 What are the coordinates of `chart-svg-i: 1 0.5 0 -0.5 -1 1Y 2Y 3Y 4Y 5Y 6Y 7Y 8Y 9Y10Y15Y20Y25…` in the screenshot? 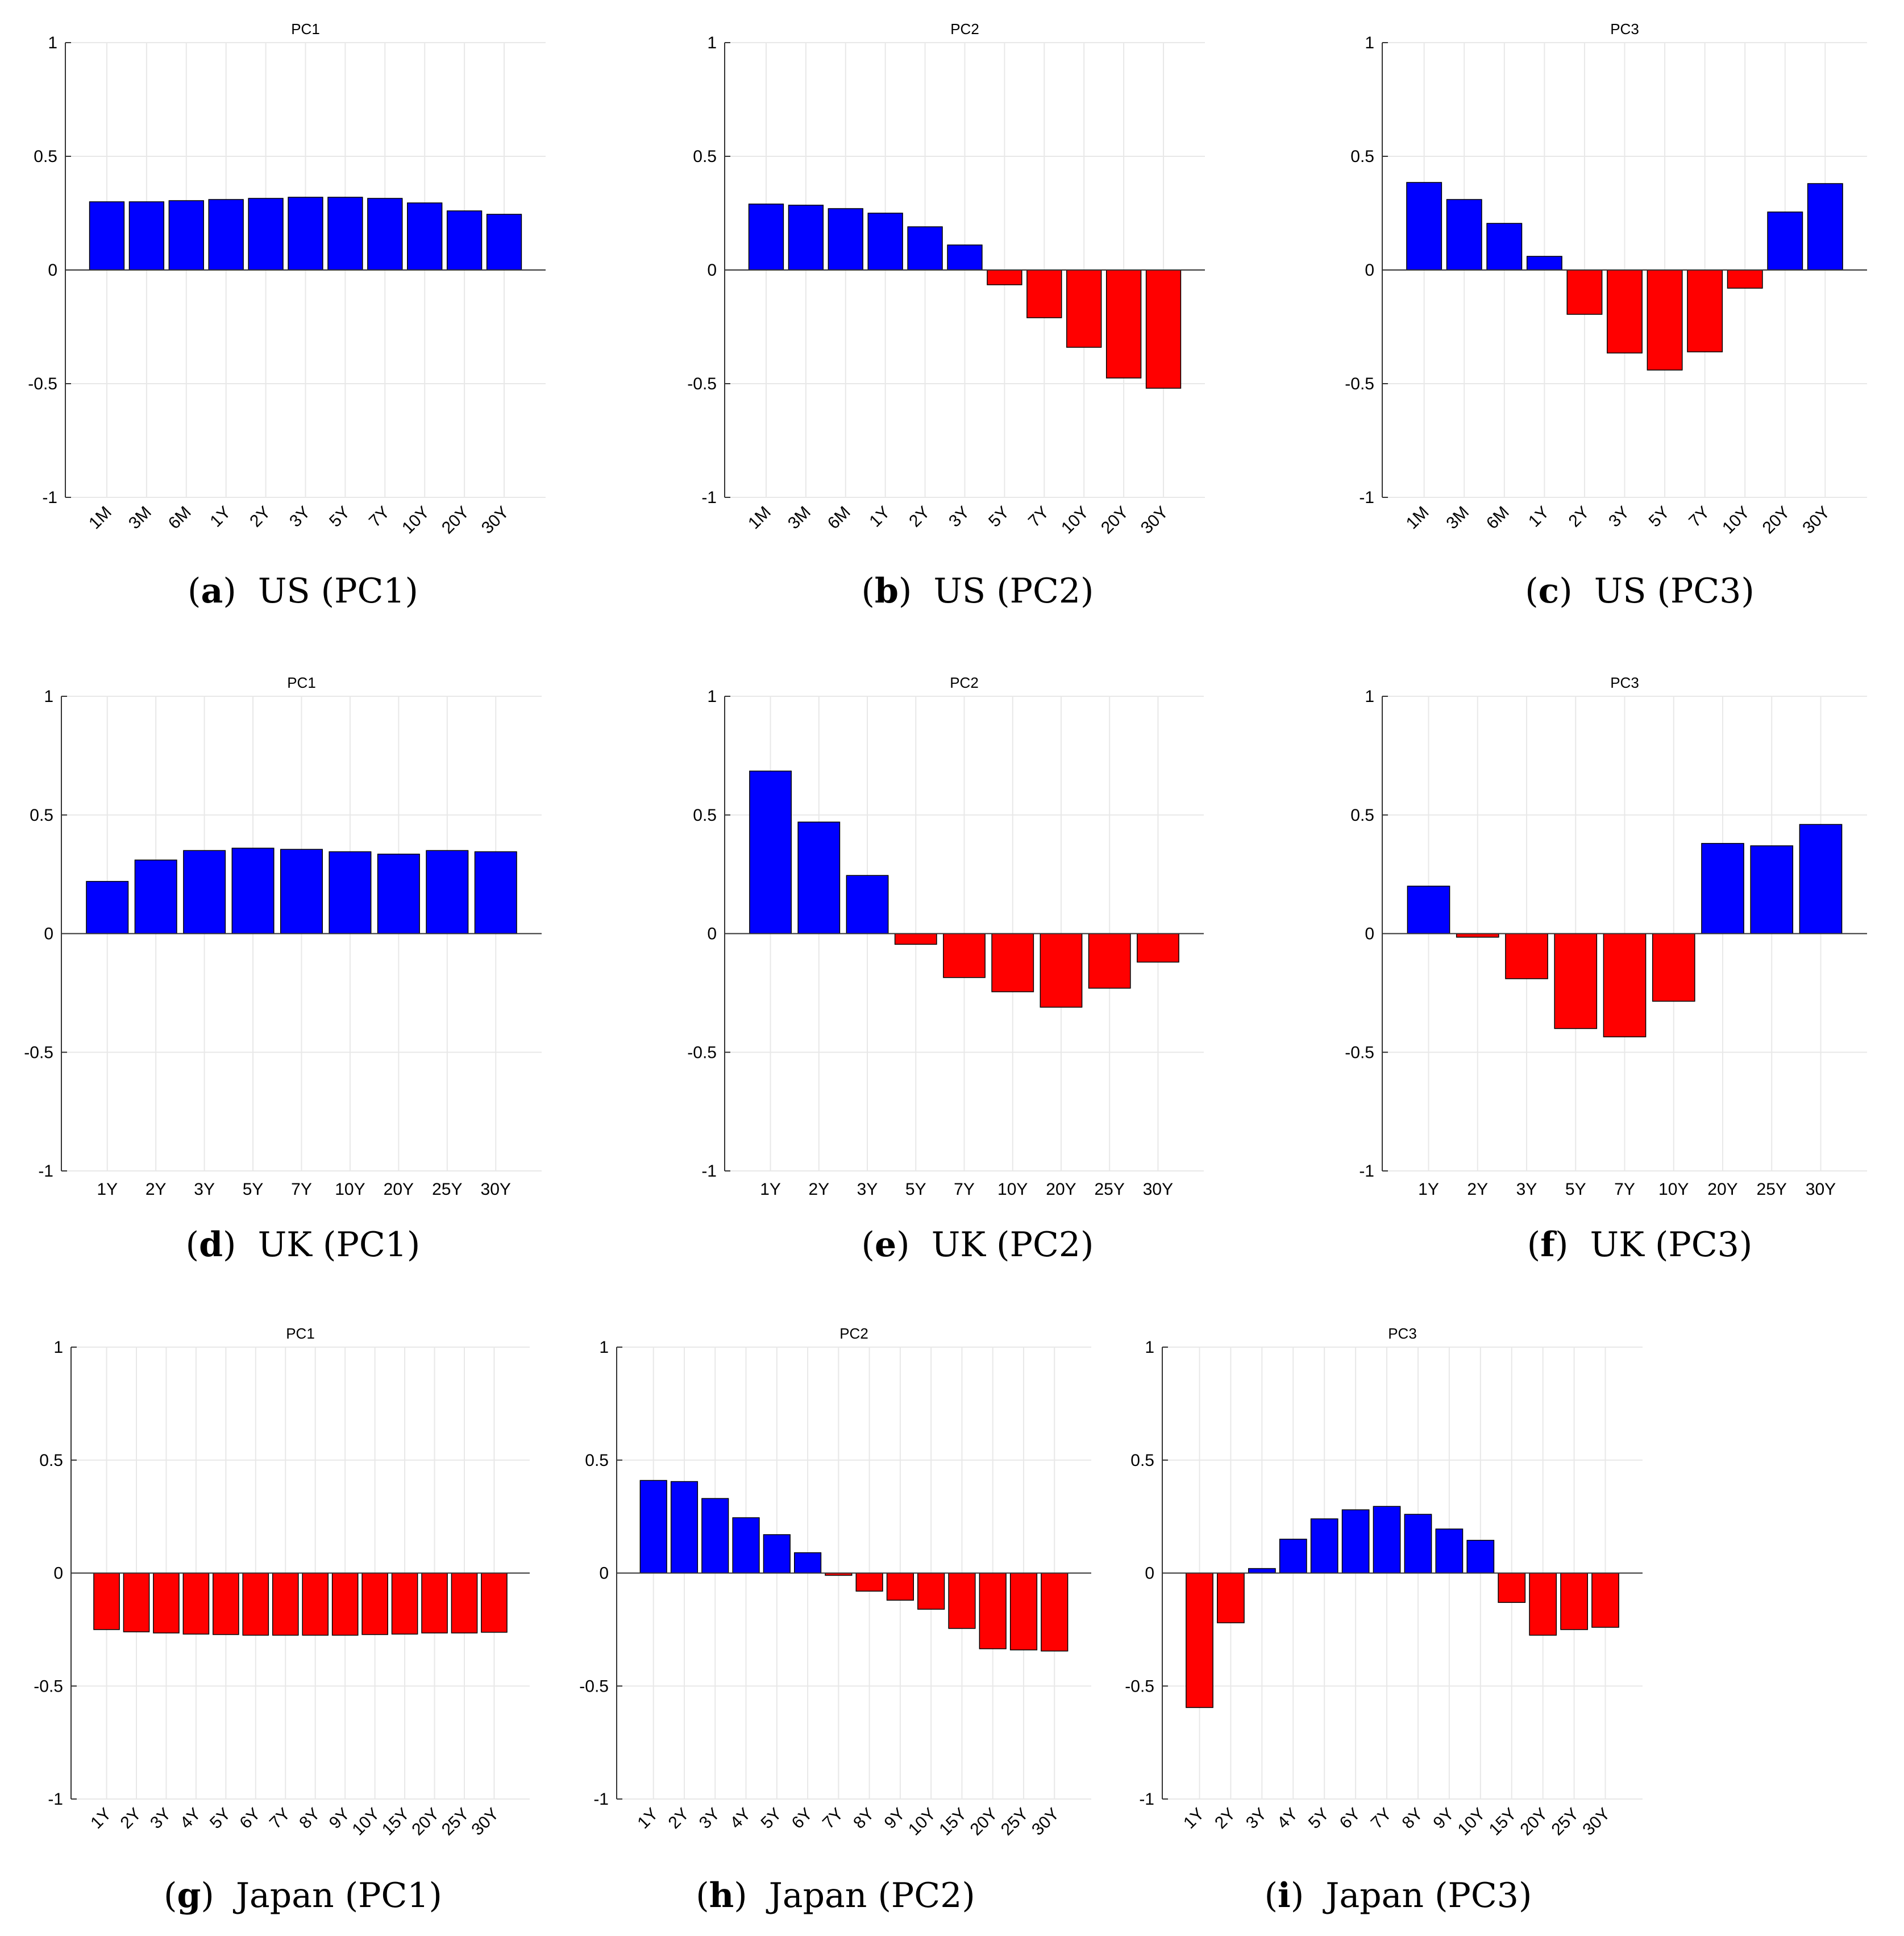 It's located at (1384, 1582).